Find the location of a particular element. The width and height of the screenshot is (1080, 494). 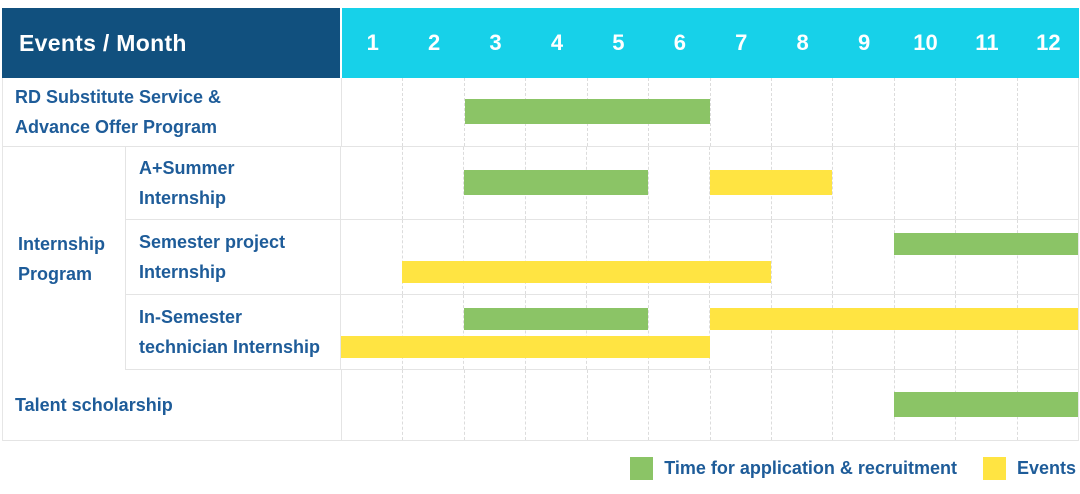

legend-item: Events is located at coordinates (1029, 468).